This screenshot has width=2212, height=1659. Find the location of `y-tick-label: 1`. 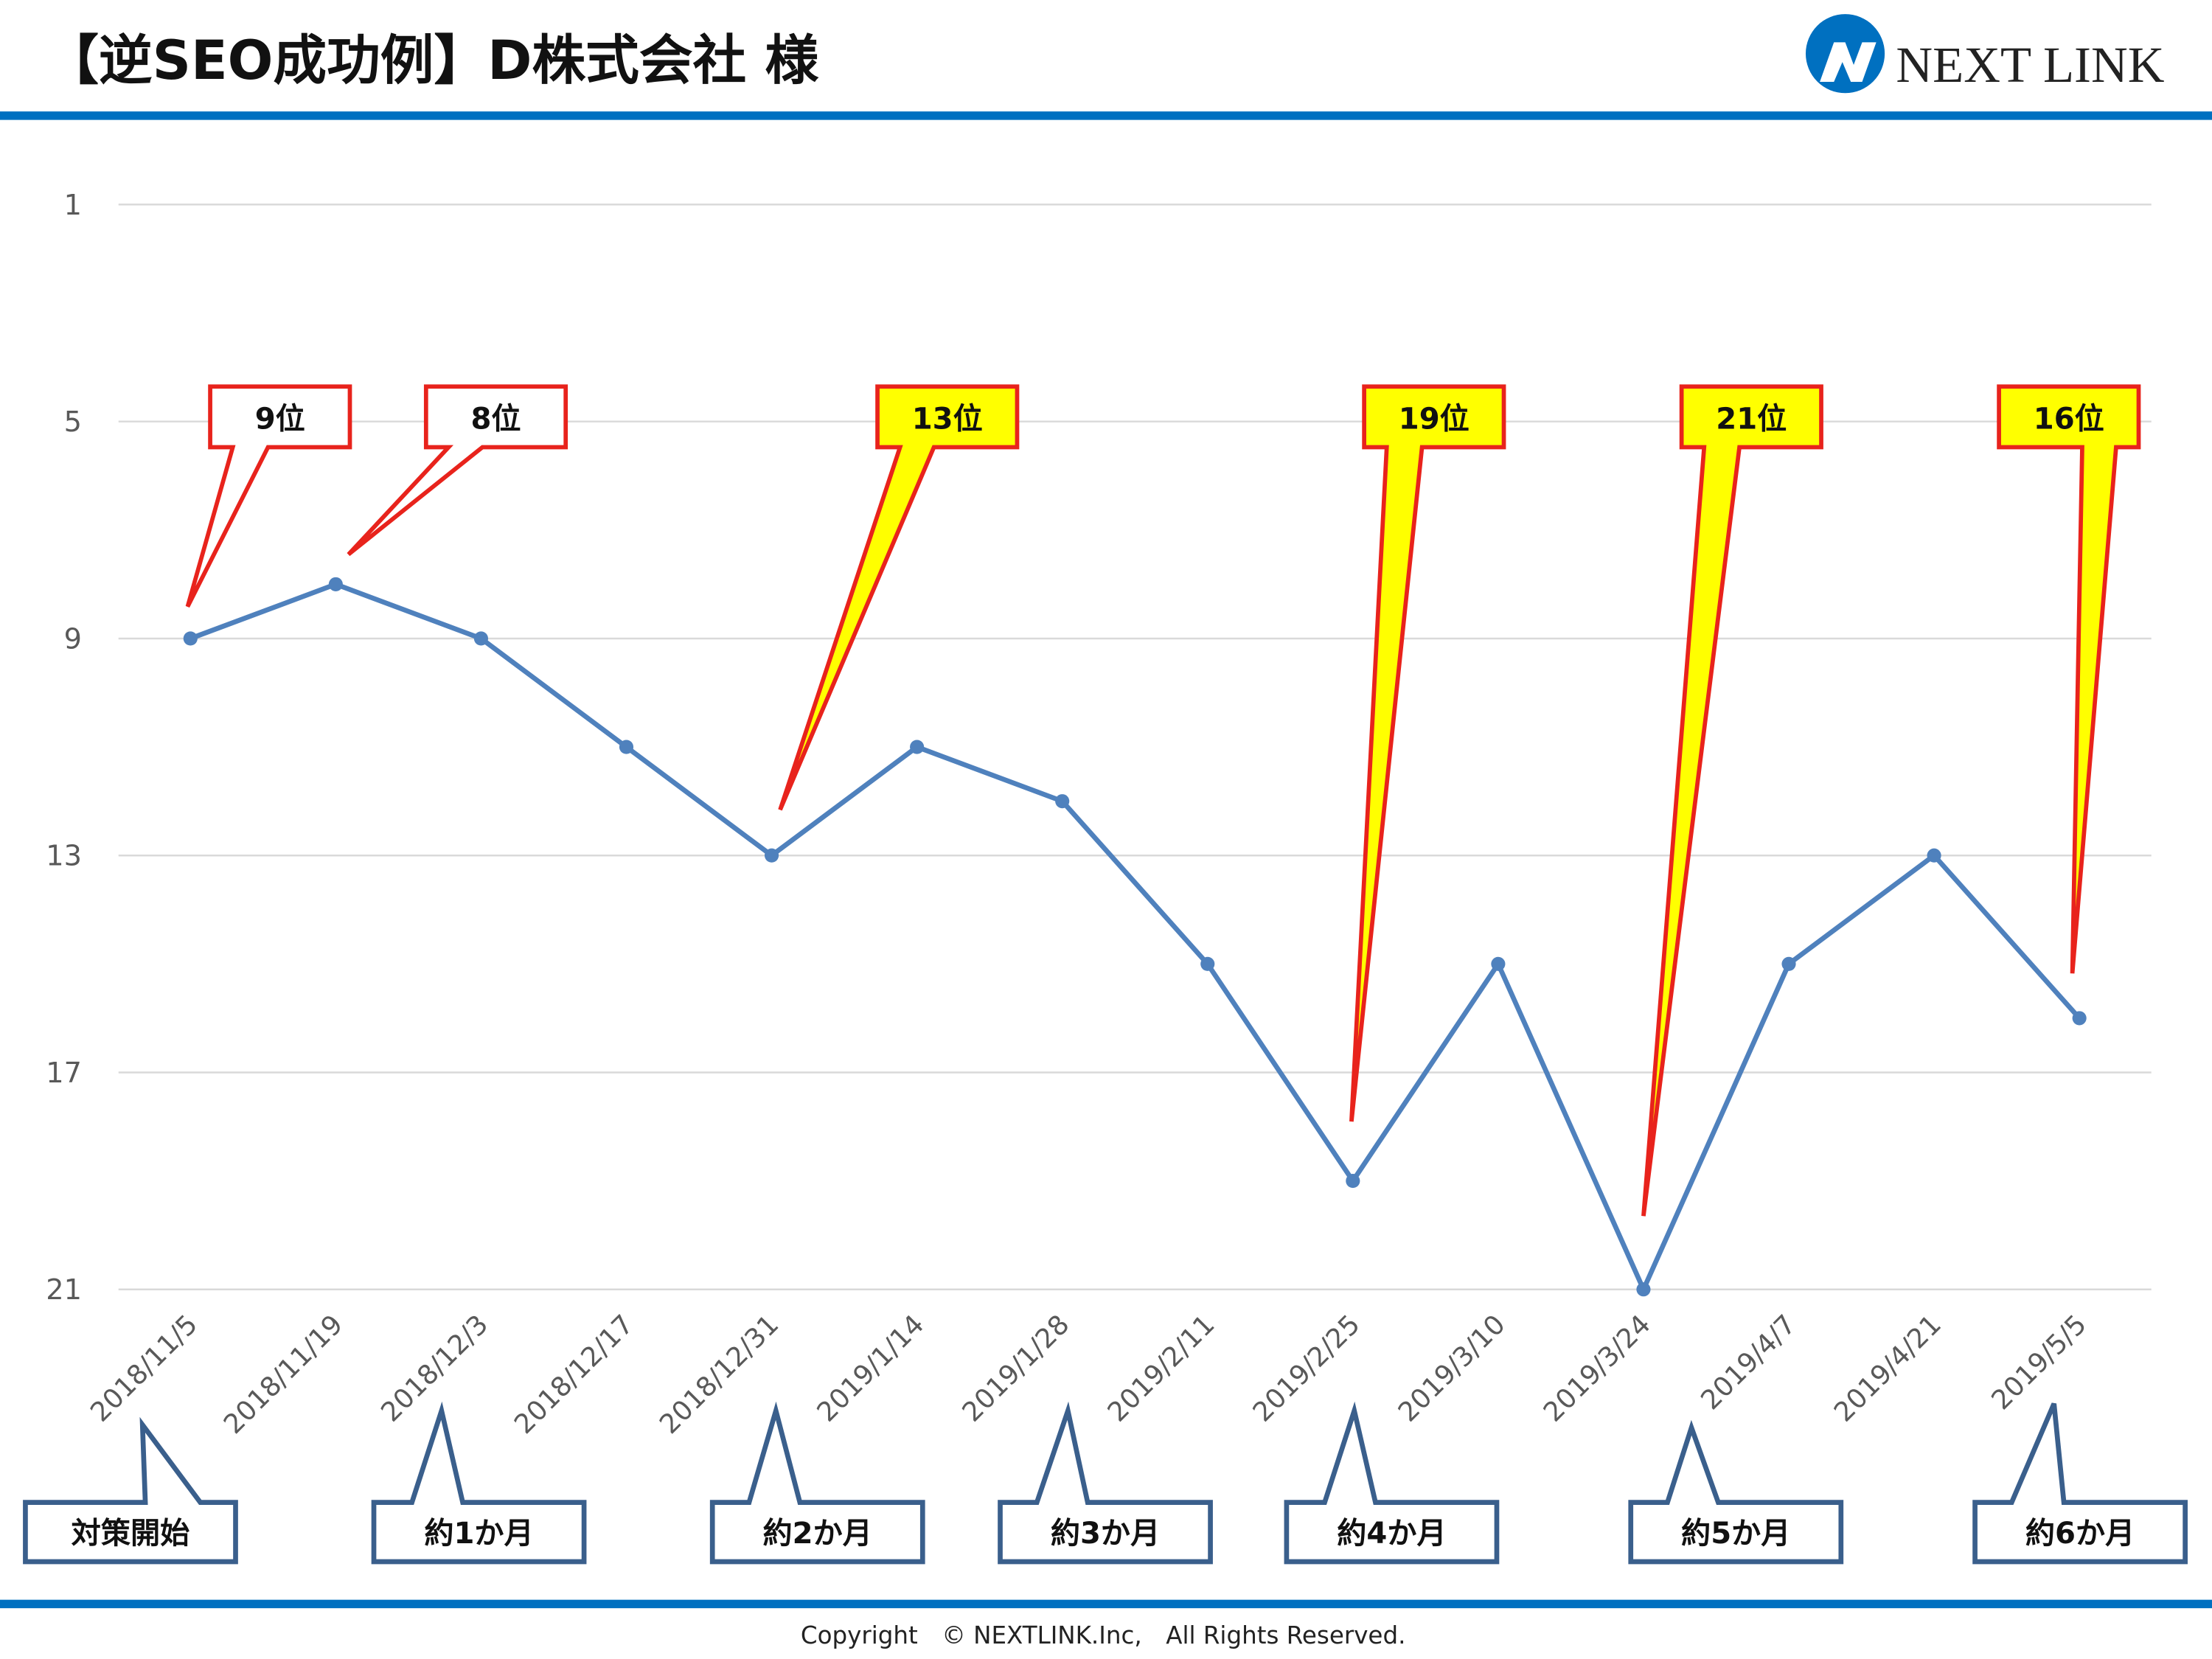

y-tick-label: 1 is located at coordinates (73, 205).